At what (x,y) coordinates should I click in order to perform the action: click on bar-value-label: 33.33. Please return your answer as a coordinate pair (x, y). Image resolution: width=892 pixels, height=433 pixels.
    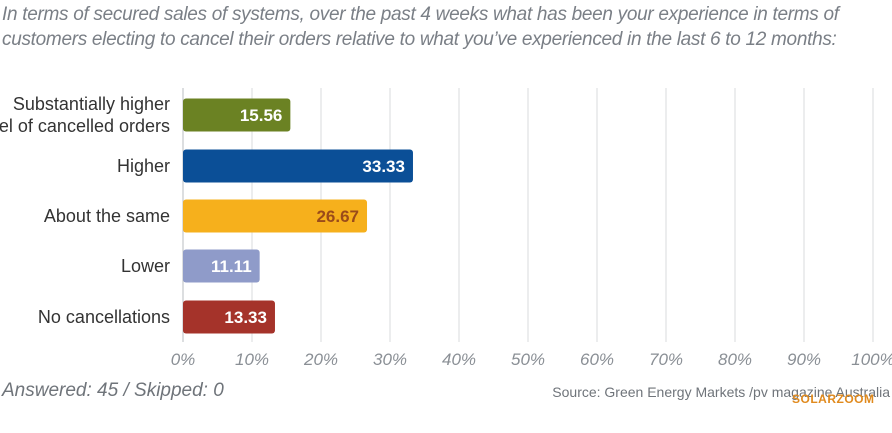
    Looking at the image, I should click on (383, 166).